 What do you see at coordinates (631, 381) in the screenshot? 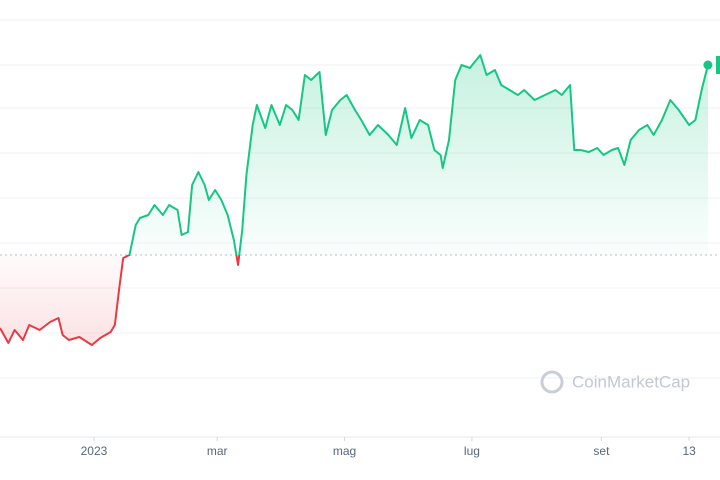
I see `watermark-text: CoinMarketCap` at bounding box center [631, 381].